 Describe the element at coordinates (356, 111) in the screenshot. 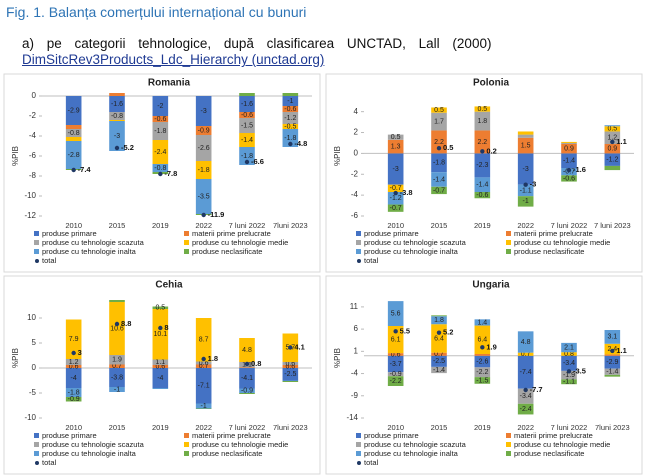

I see `y-tick-label: 4` at that location.